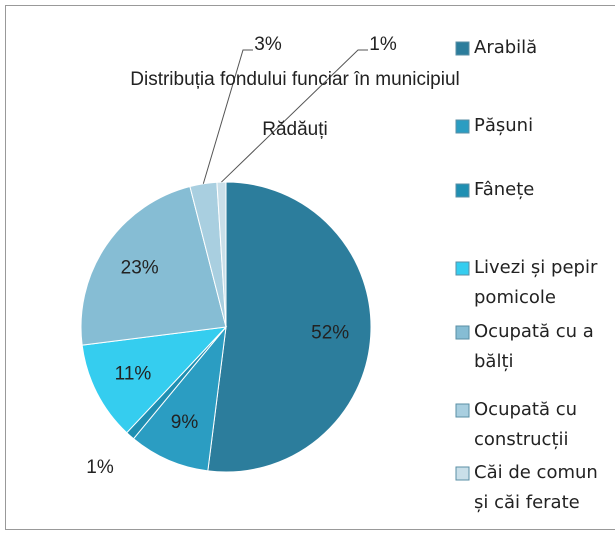 The width and height of the screenshot is (615, 535). Describe the element at coordinates (268, 44) in the screenshot. I see `data-label: 3%` at that location.